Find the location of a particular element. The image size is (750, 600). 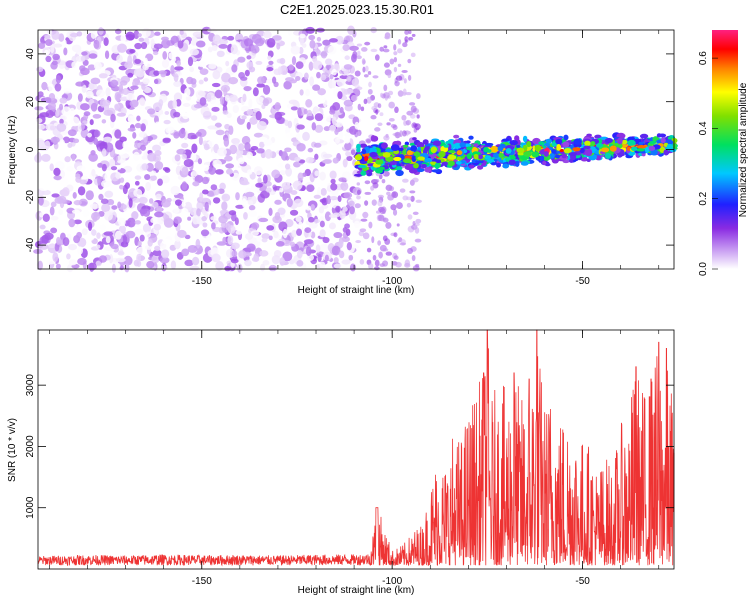

x-tick-label: -100 is located at coordinates (392, 581).